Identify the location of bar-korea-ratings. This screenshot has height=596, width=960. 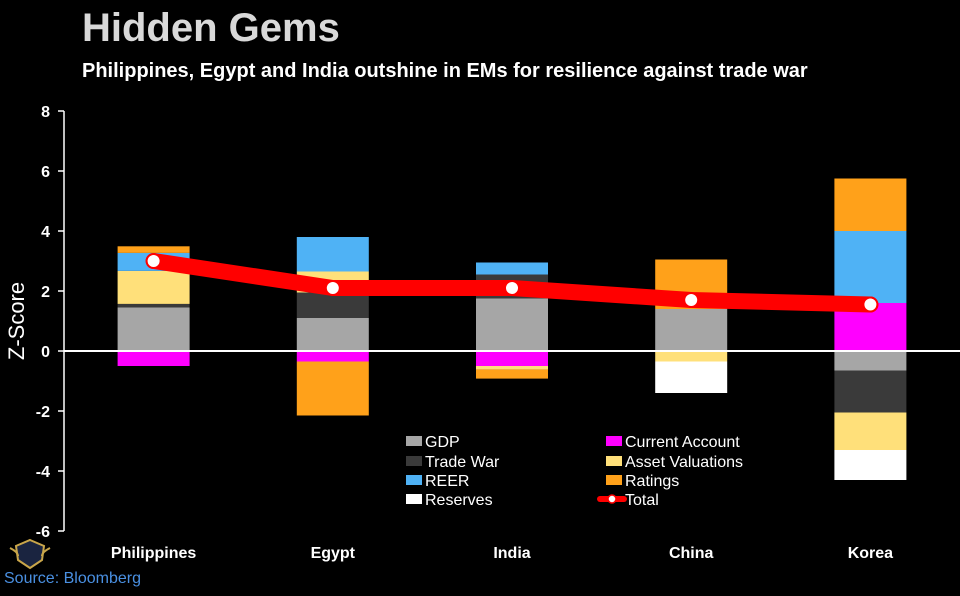
(870, 204).